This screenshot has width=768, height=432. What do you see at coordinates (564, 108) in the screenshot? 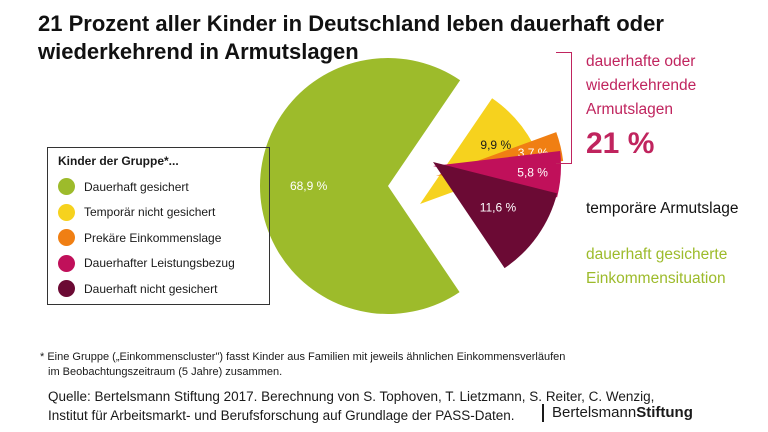
I see `poverty-bracket` at bounding box center [564, 108].